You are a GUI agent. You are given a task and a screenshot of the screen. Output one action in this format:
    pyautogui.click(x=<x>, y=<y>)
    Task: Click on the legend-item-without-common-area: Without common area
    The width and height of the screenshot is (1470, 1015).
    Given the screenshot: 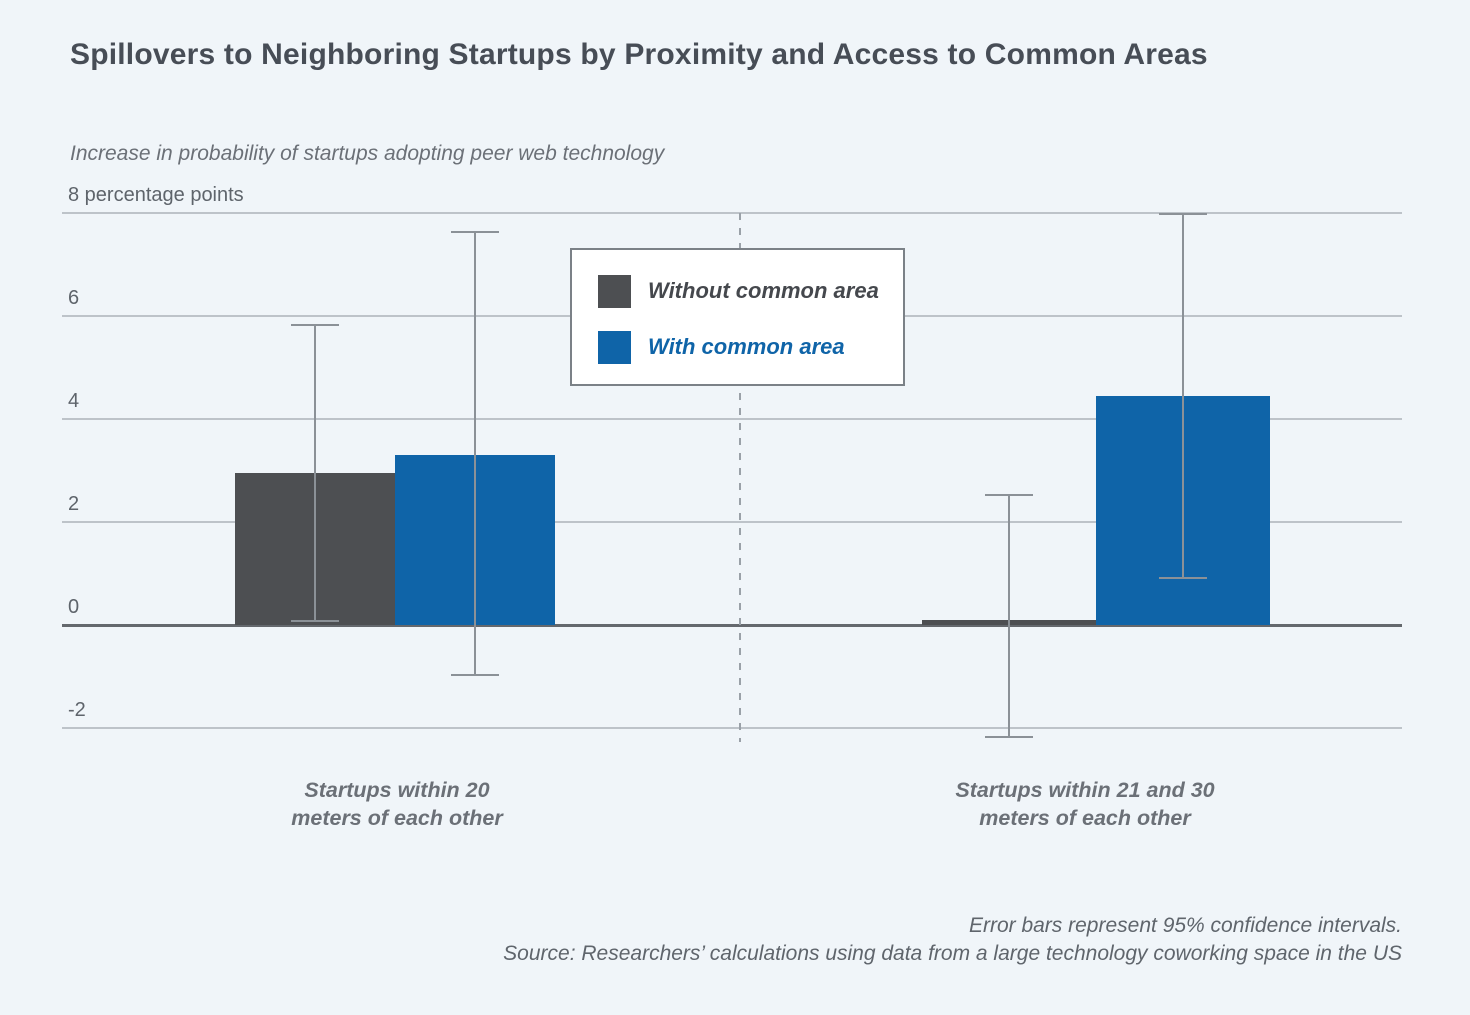 What is the action you would take?
    pyautogui.click(x=738, y=291)
    